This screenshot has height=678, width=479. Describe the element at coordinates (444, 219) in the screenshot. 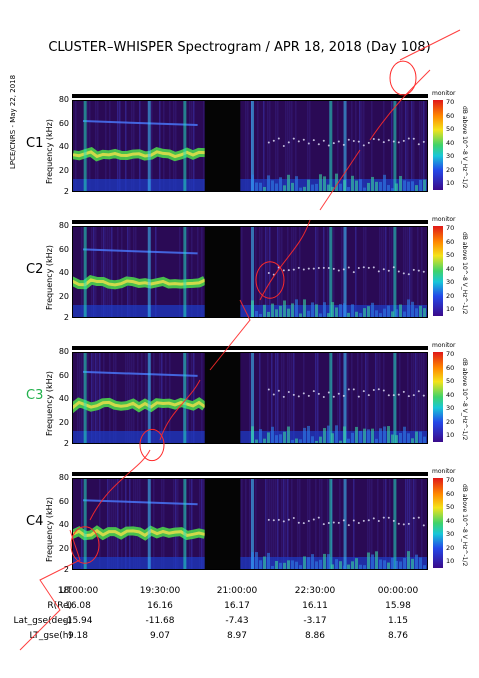

I see `colorbar-title: monitor` at that location.